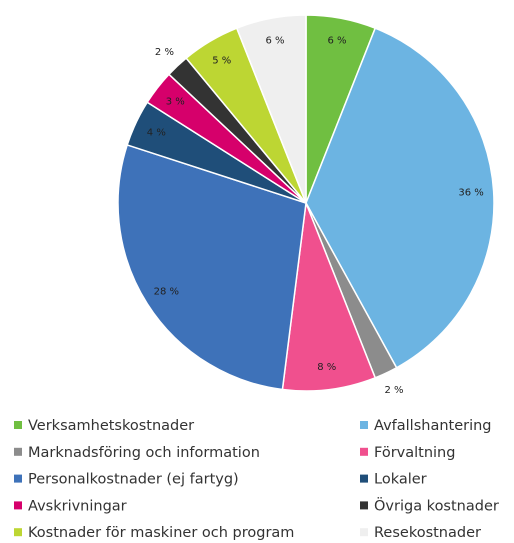 The image size is (514, 543). I want to click on data-label: 3 %, so click(175, 102).